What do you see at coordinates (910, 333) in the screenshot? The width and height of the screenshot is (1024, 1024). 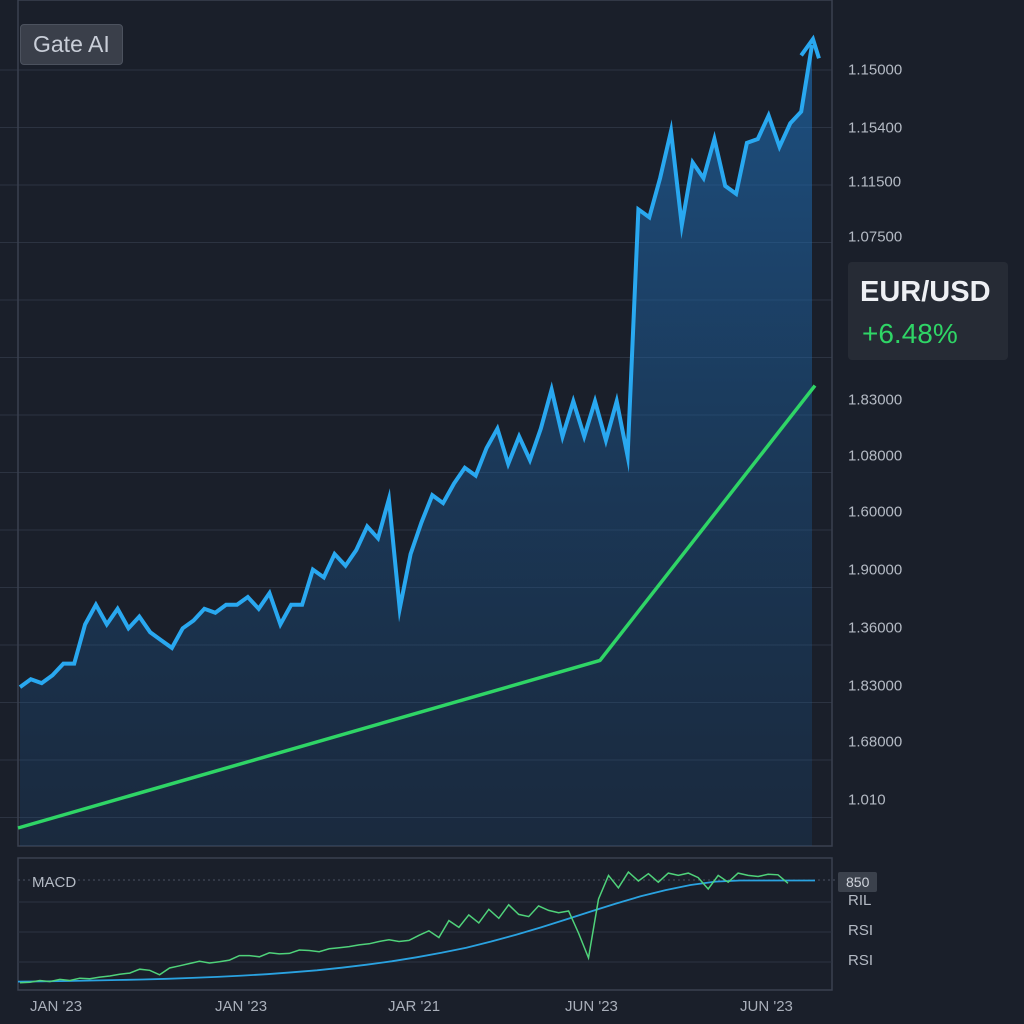 I see `pair-change: +6.48%` at bounding box center [910, 333].